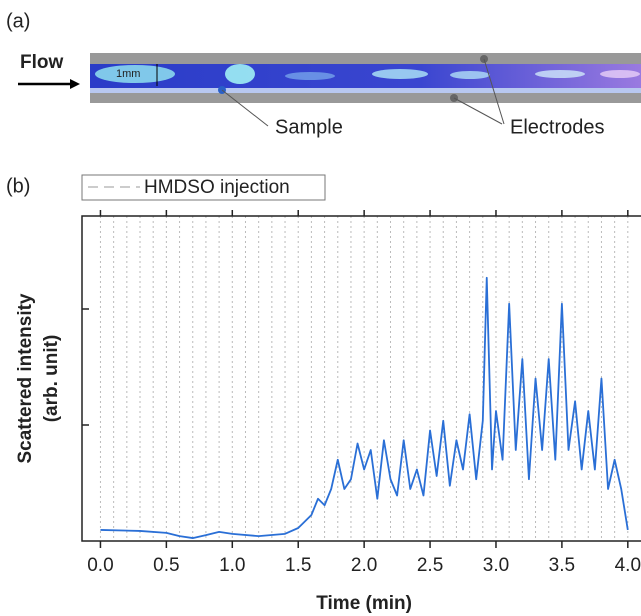 Image resolution: width=641 pixels, height=616 pixels. What do you see at coordinates (217, 187) in the screenshot?
I see `legend-label: HMDSO injection` at bounding box center [217, 187].